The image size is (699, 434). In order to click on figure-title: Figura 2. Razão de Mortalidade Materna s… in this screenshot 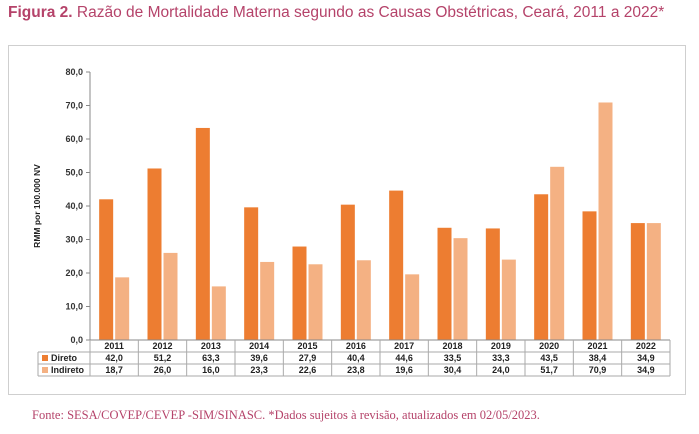, I will do `click(353, 13)`.